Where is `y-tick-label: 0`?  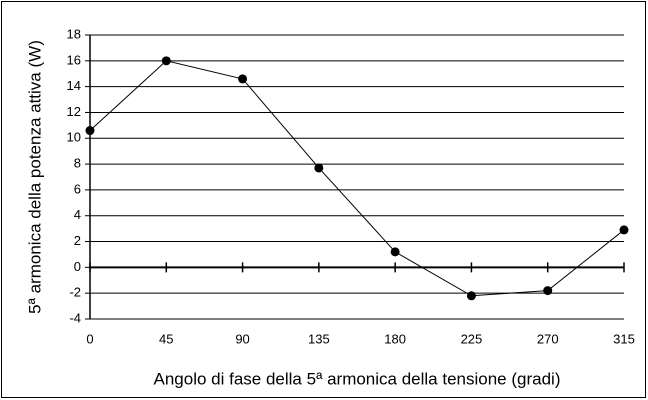
y-tick-label: 0 is located at coordinates (77, 266).